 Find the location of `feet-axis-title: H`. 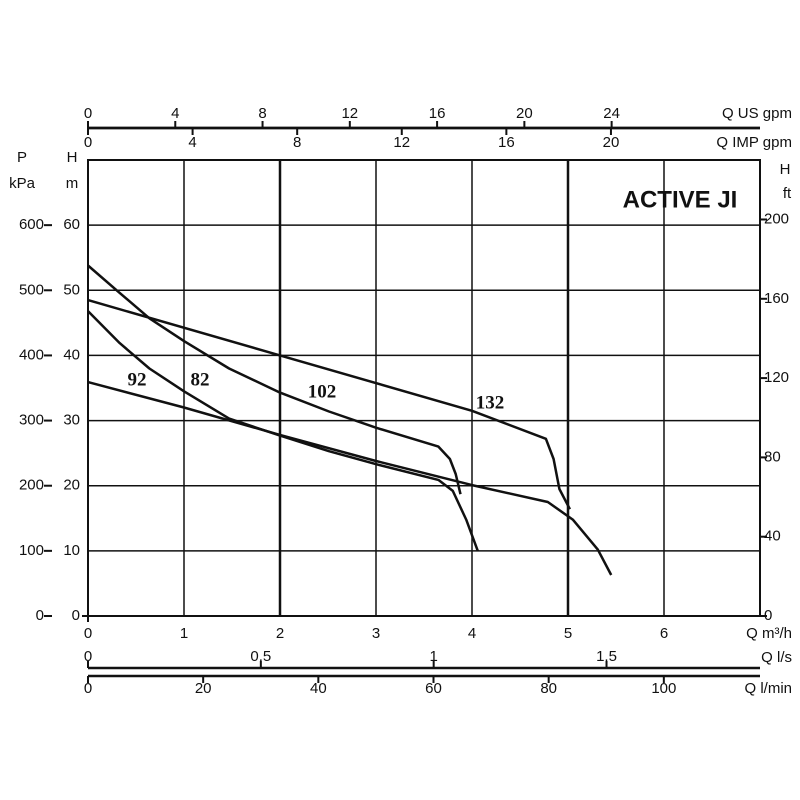

feet-axis-title: H is located at coordinates (785, 169).